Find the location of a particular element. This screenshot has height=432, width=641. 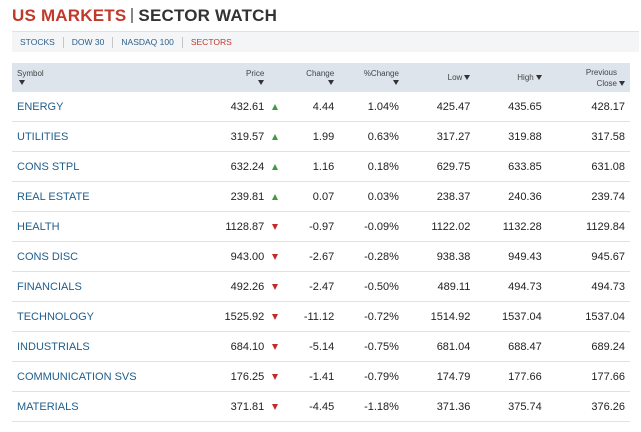

cell-value: 319.57 is located at coordinates (233, 136).